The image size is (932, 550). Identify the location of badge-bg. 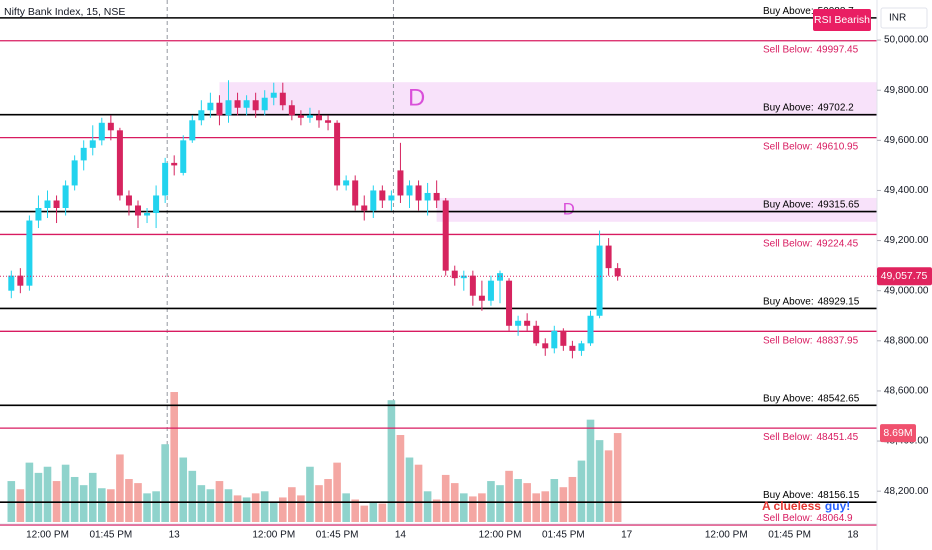
(842, 20).